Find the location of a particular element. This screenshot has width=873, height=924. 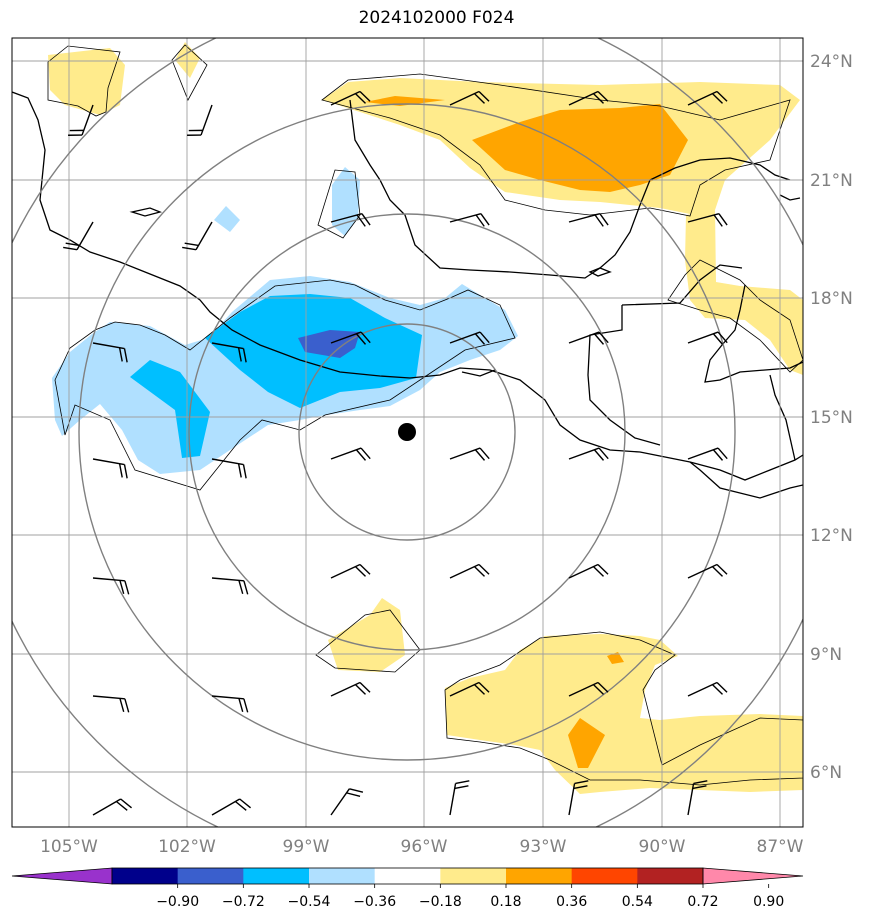

colorbar-extension-low is located at coordinates (62, 876).